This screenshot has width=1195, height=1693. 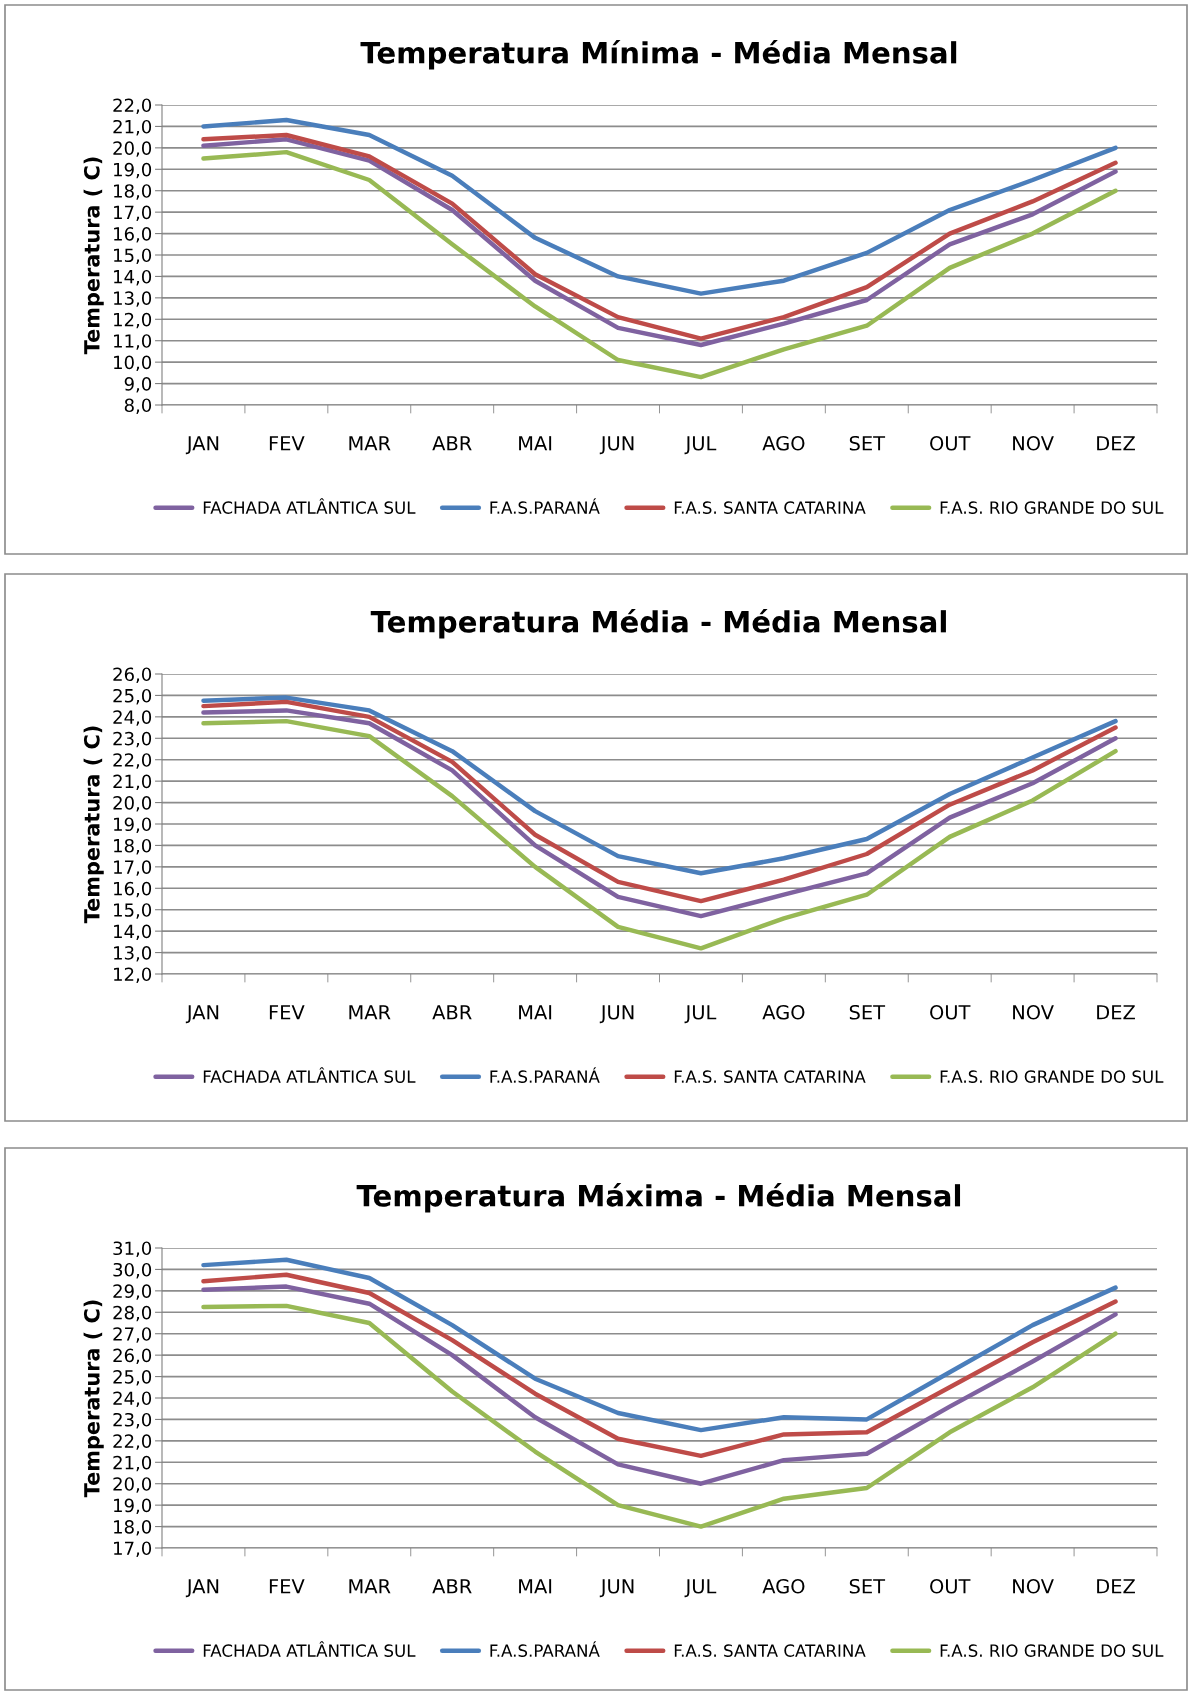 What do you see at coordinates (132, 1270) in the screenshot?
I see `y-tick-label: 30,0` at bounding box center [132, 1270].